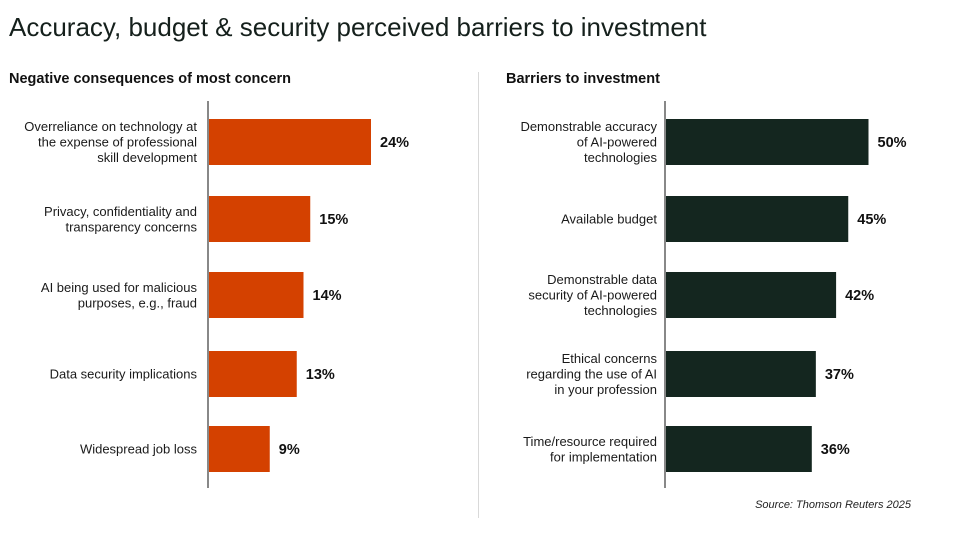 This screenshot has width=953, height=560. Describe the element at coordinates (892, 143) in the screenshot. I see `value-label: 50%` at that location.